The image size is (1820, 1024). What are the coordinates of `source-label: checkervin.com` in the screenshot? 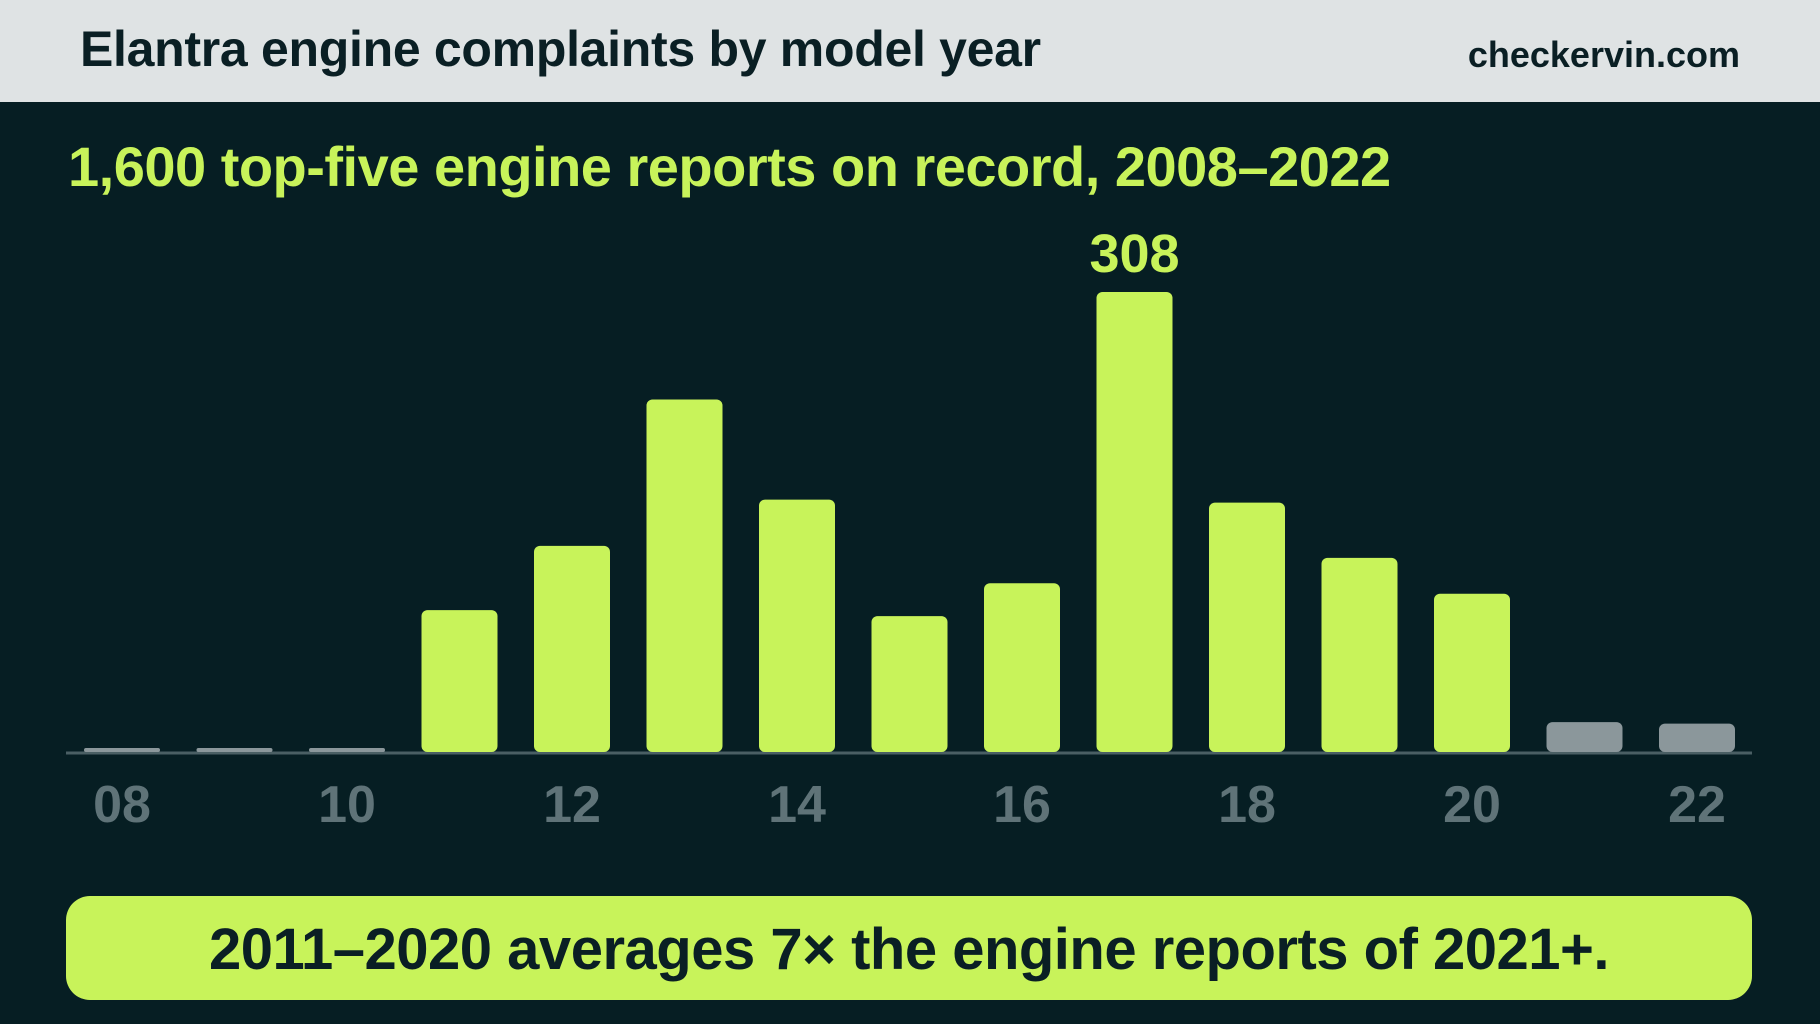 It's located at (1603, 54).